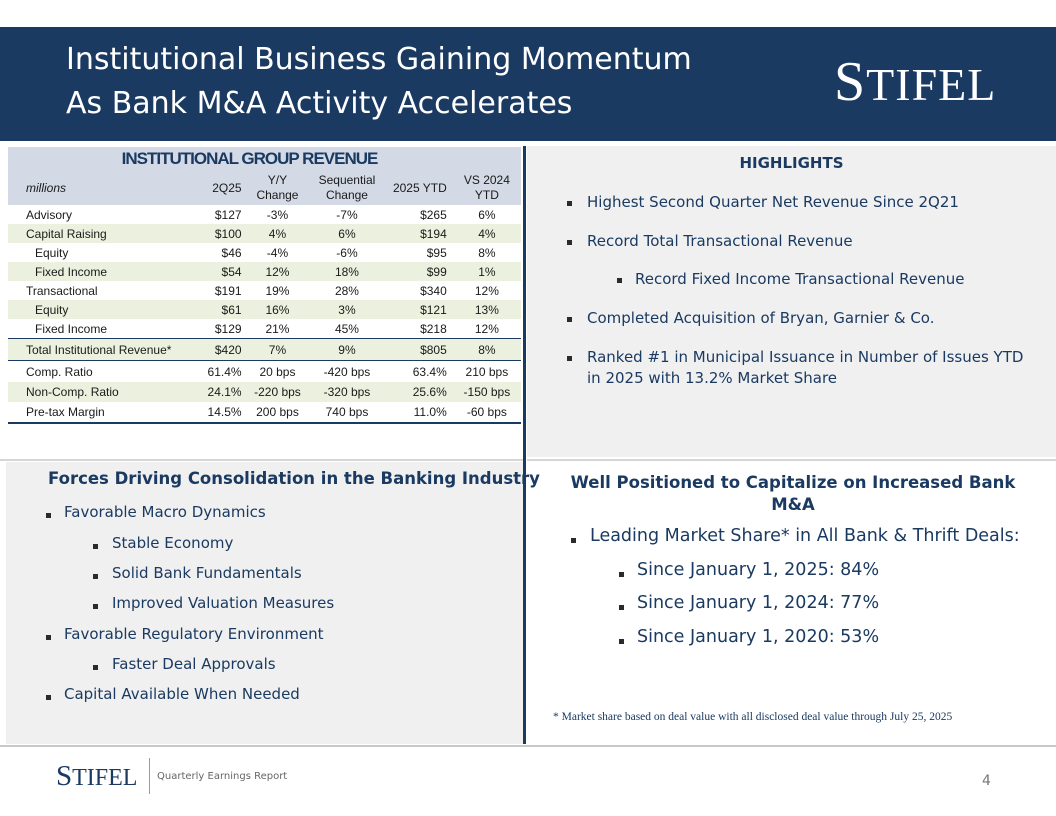 The image size is (1056, 816). I want to click on cell-yy: 12%, so click(277, 271).